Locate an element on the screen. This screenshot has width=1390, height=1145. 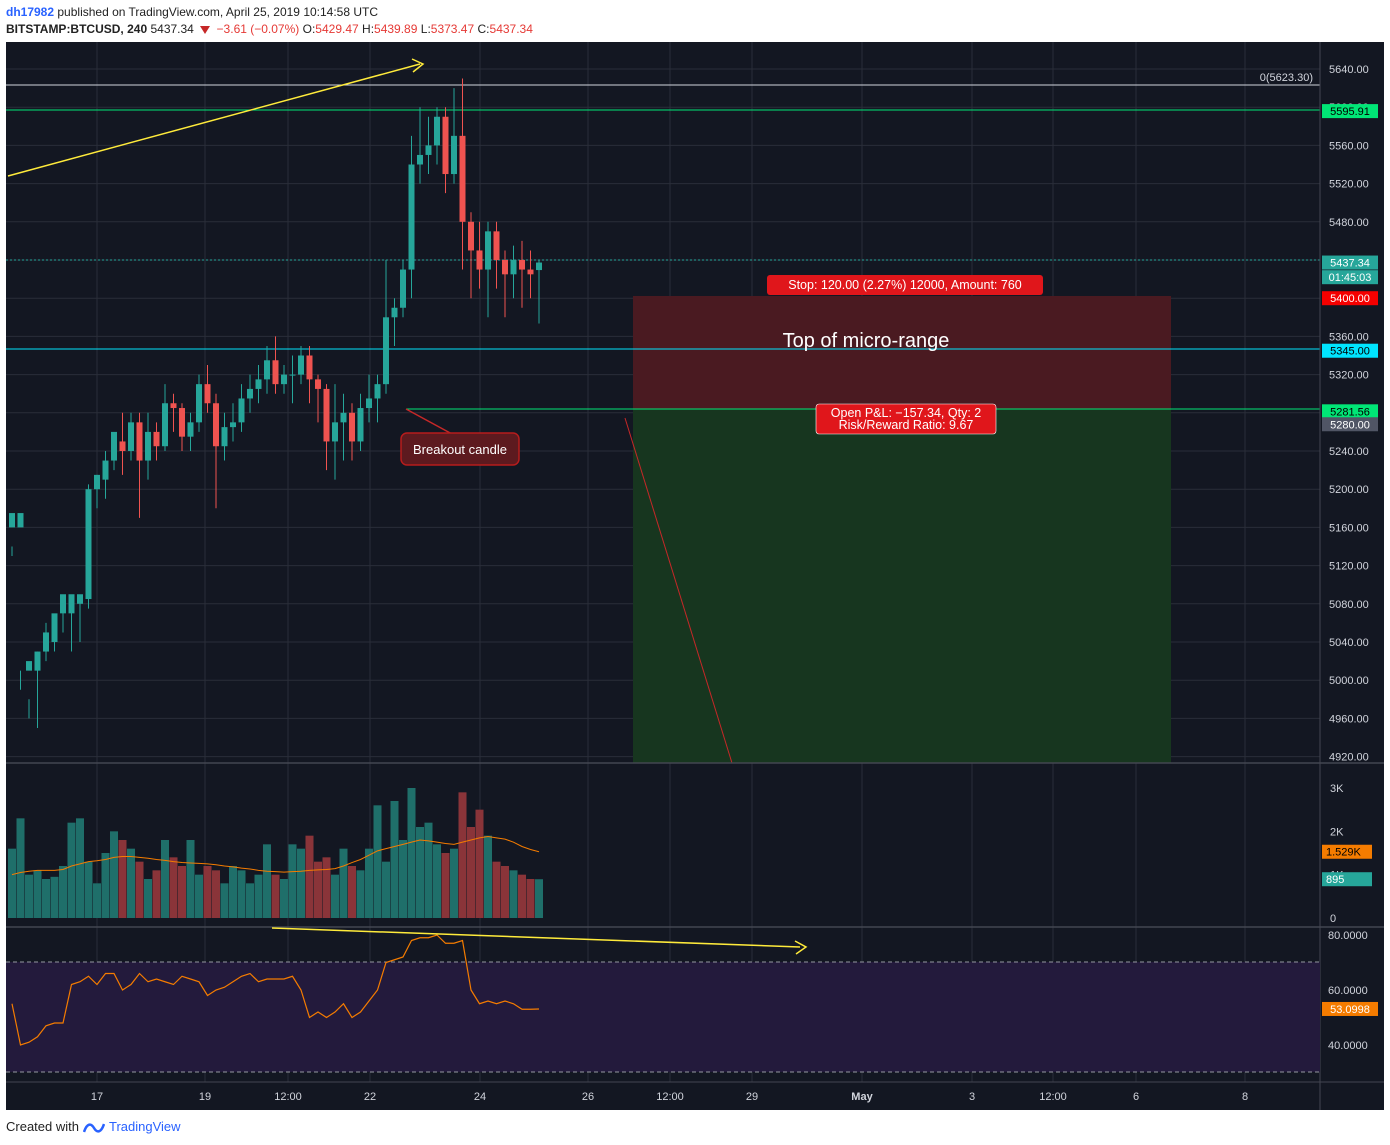
breakout-callout is located at coordinates (460, 449).